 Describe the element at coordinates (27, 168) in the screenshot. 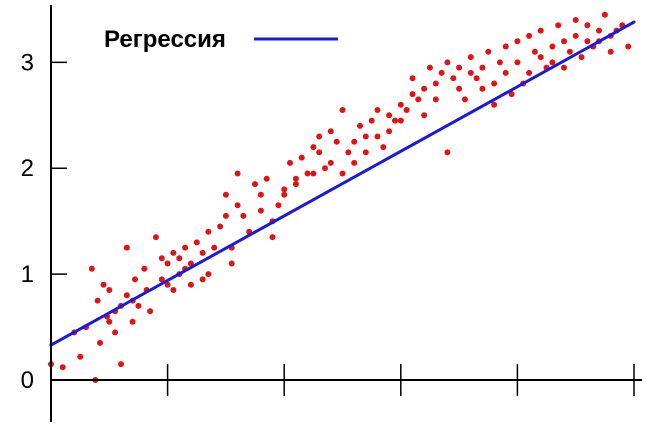

I see `y-tick-label: 2` at that location.